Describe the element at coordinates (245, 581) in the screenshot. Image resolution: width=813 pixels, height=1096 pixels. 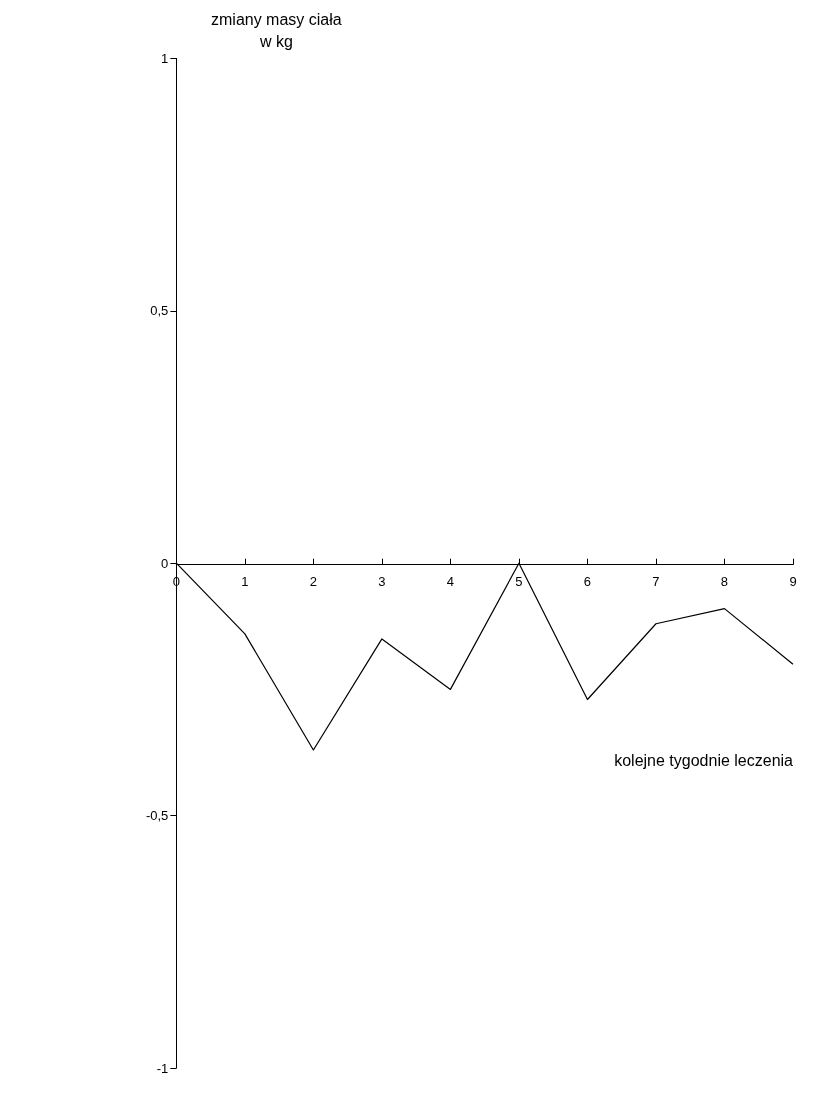
I see `x-tick-label: 1` at that location.